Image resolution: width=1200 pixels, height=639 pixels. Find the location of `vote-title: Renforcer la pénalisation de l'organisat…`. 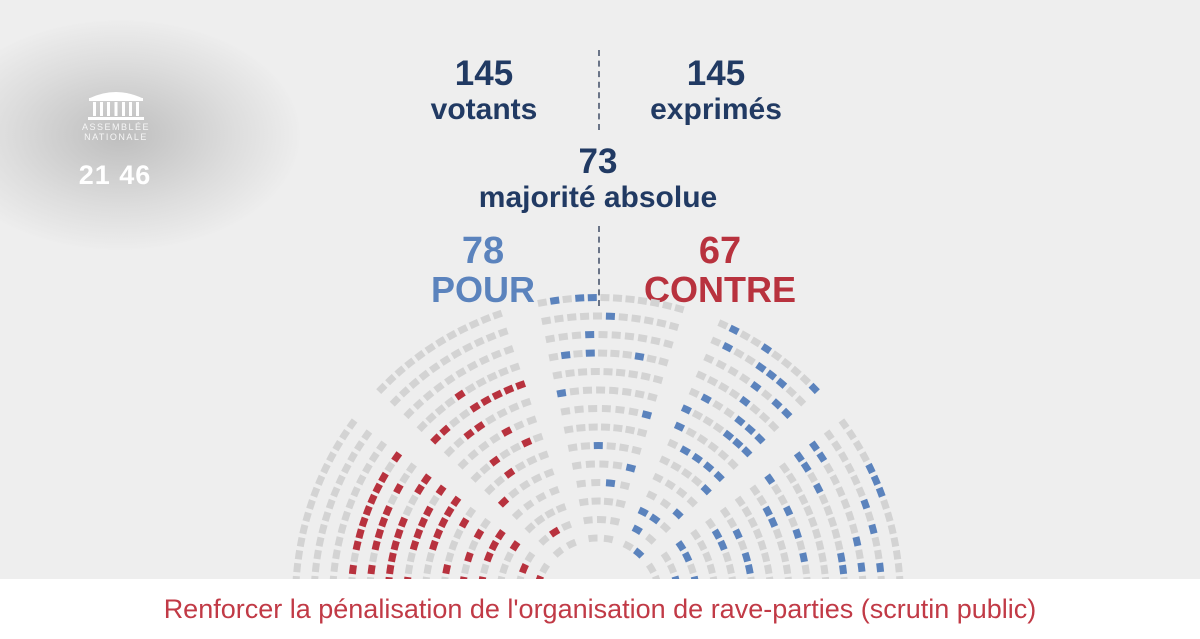

vote-title: Renforcer la pénalisation de l'organisat… is located at coordinates (600, 608).